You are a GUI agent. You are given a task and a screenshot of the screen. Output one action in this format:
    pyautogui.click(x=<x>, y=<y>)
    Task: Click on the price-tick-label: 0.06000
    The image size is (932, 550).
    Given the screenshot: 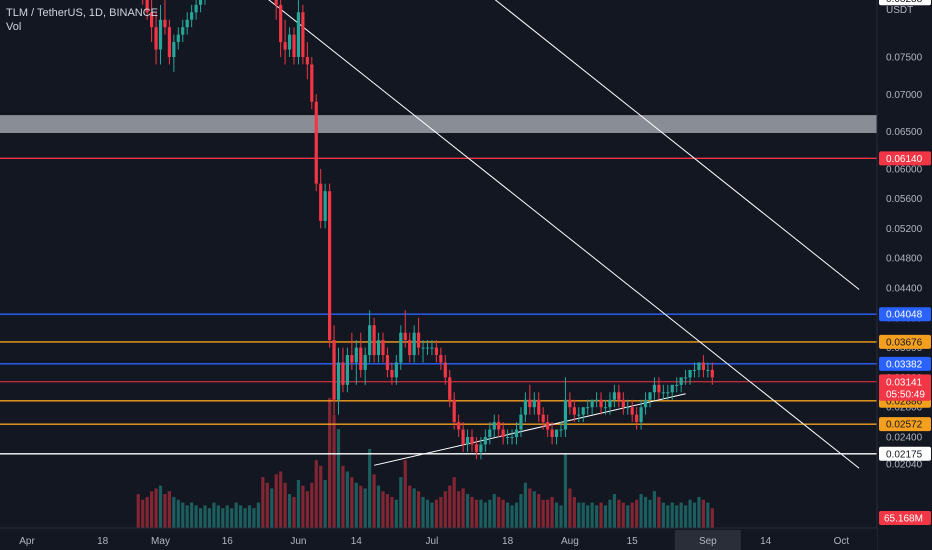 What is the action you would take?
    pyautogui.click(x=904, y=169)
    